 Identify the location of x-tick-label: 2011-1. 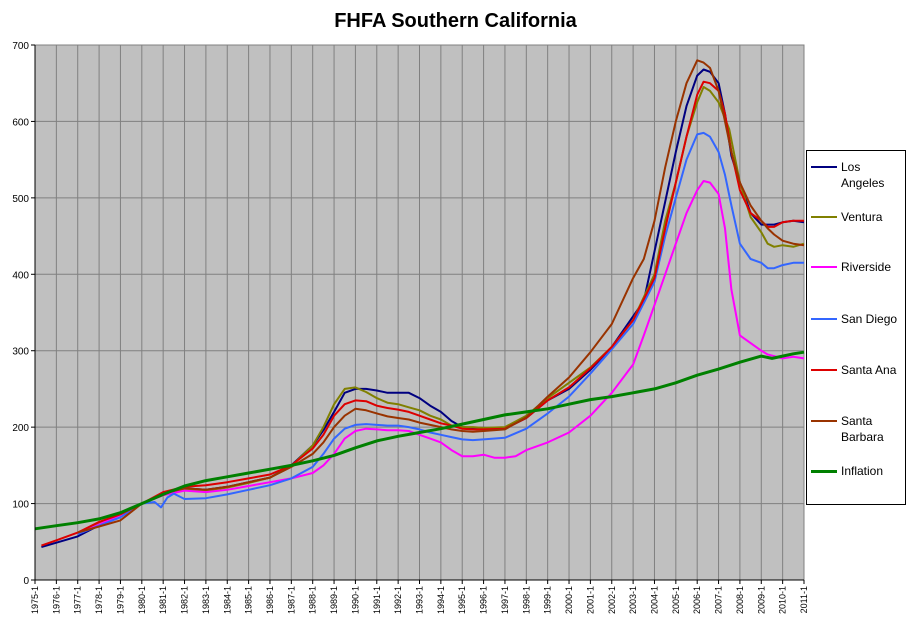
(804, 599).